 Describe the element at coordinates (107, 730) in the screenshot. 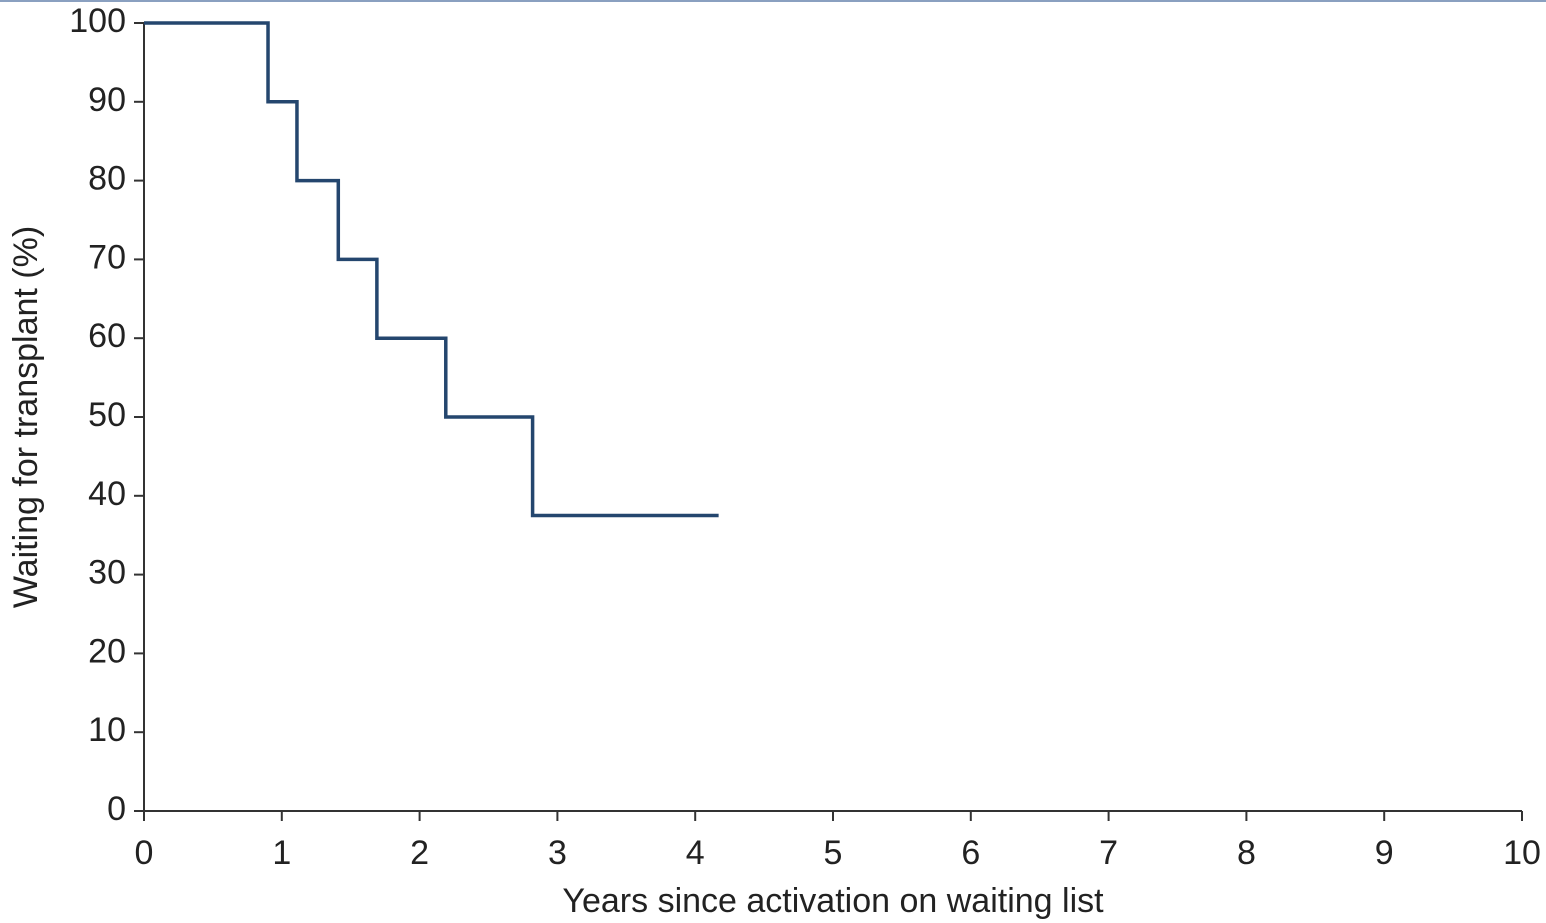

I see `y-tick-label: 10` at that location.